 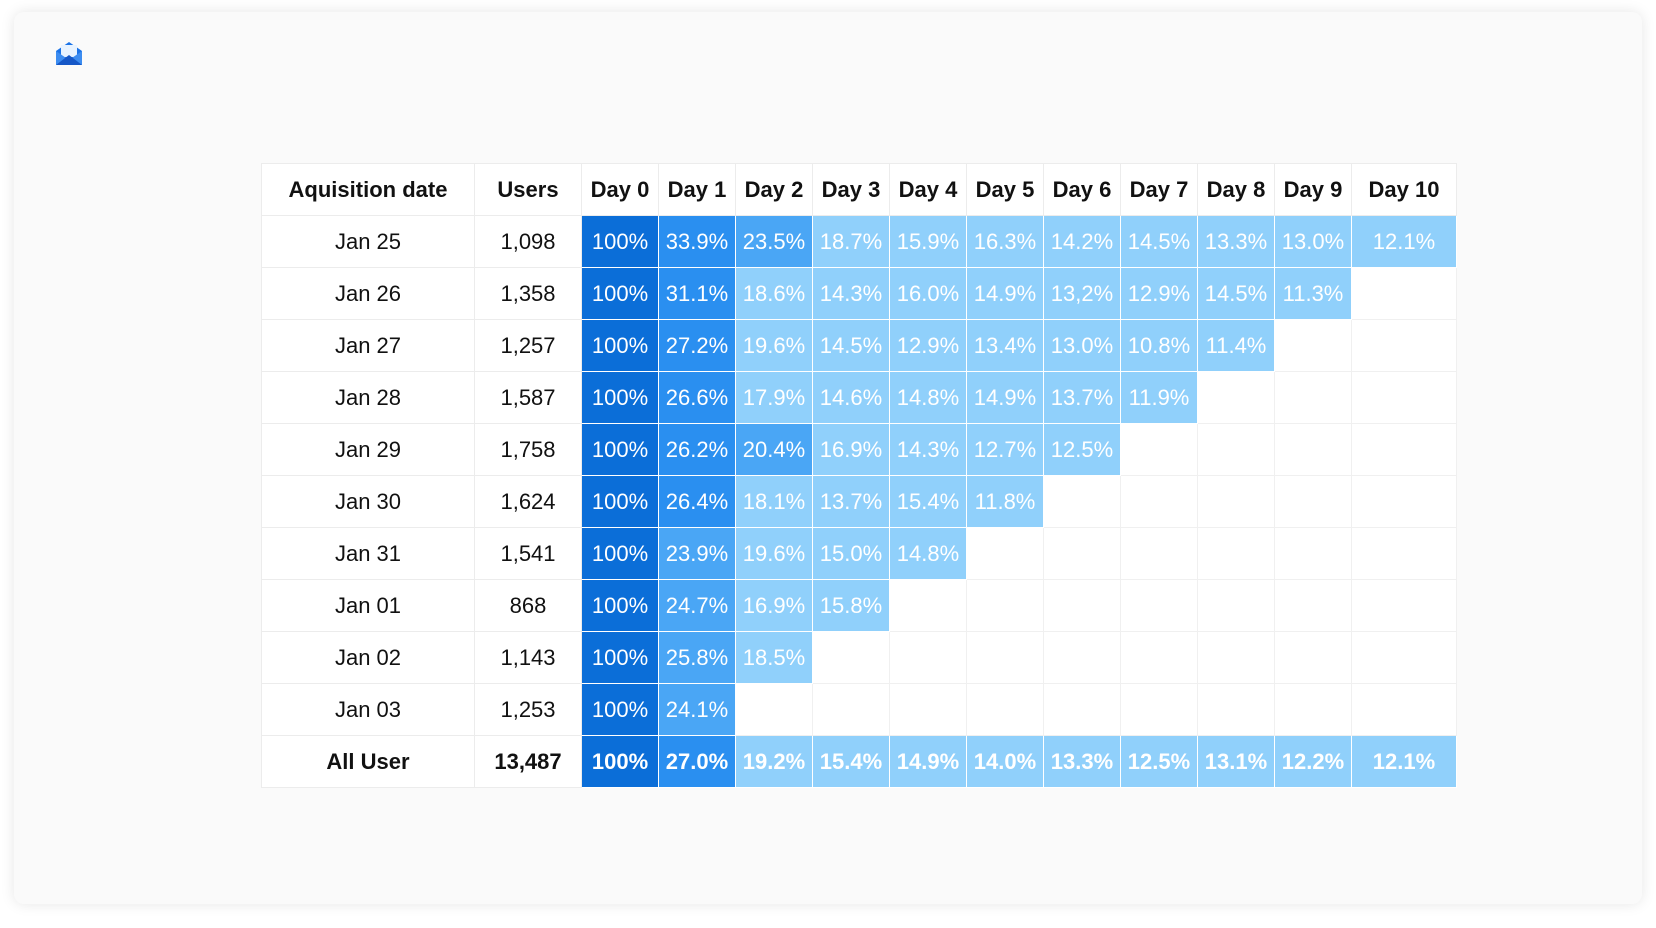 I want to click on retention-cell: 13.4%, so click(x=1005, y=345).